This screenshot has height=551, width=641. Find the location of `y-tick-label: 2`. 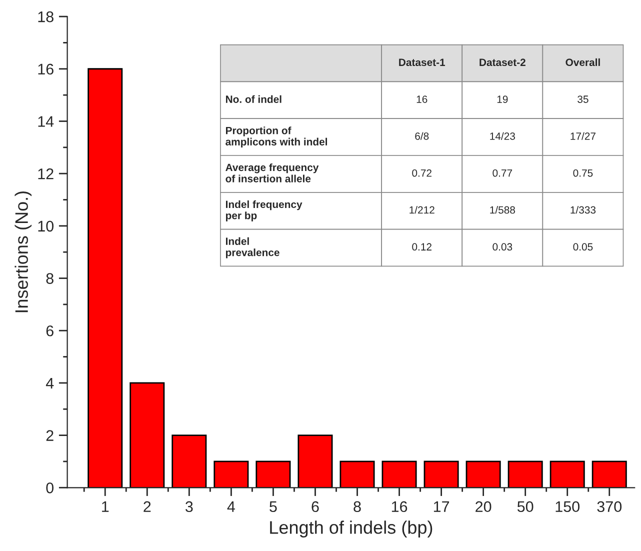

y-tick-label: 2 is located at coordinates (50, 435).